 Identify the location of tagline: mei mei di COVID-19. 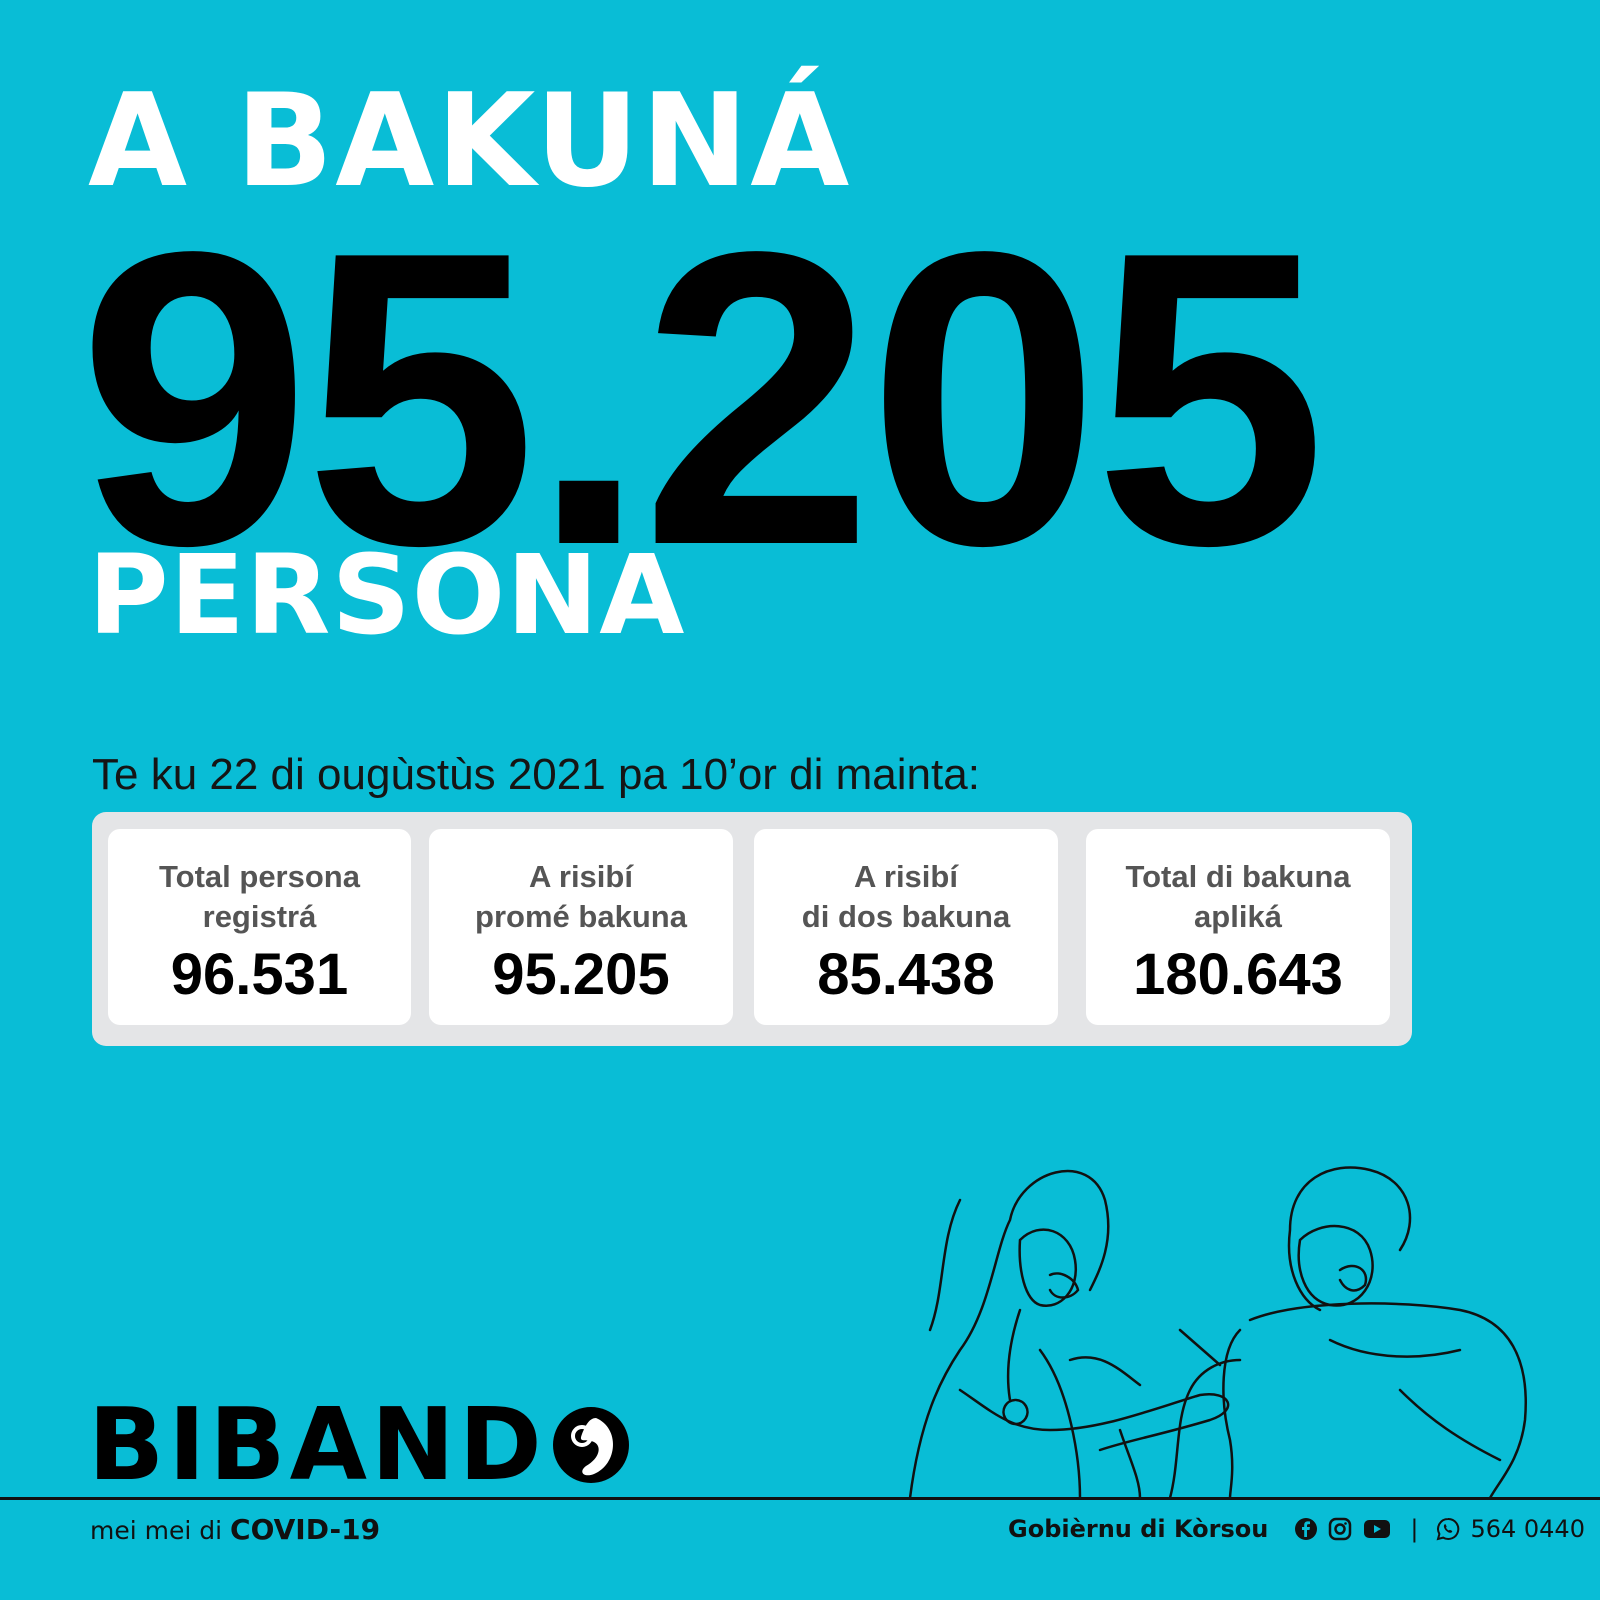
(235, 1529).